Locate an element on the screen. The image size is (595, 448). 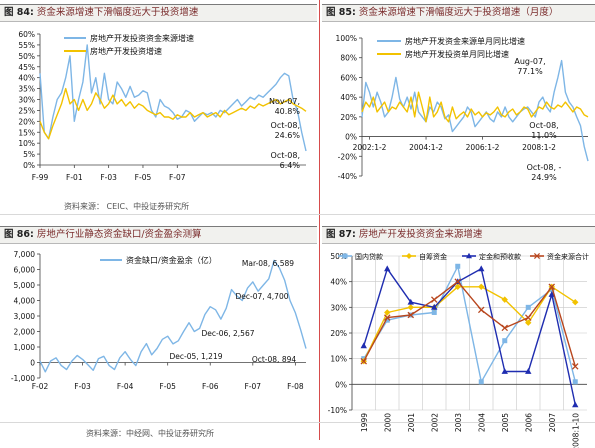
annotation-label: Aug-07, is located at coordinates (529, 61).